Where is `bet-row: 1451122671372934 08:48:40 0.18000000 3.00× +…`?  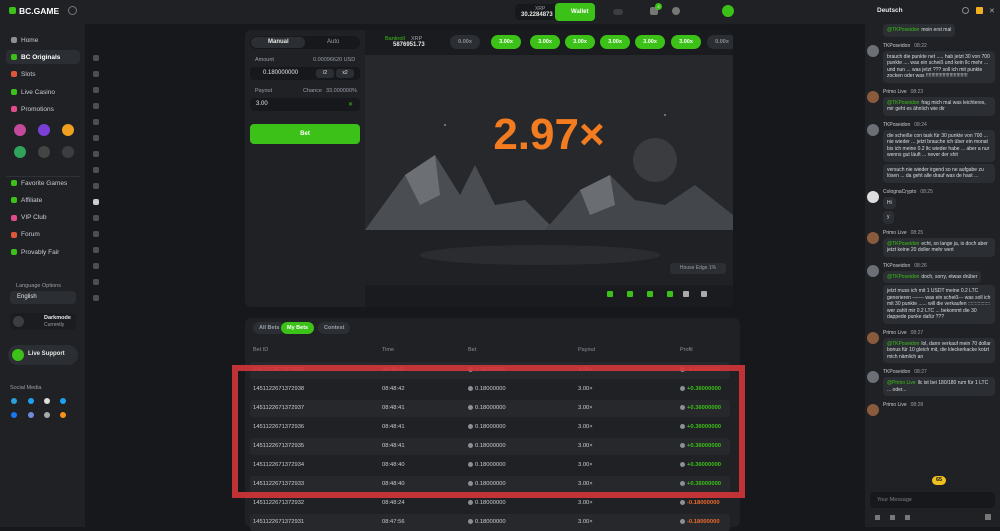
bet-row: 1451122671372934 08:48:40 0.18000000 3.00× +… is located at coordinates (490, 465).